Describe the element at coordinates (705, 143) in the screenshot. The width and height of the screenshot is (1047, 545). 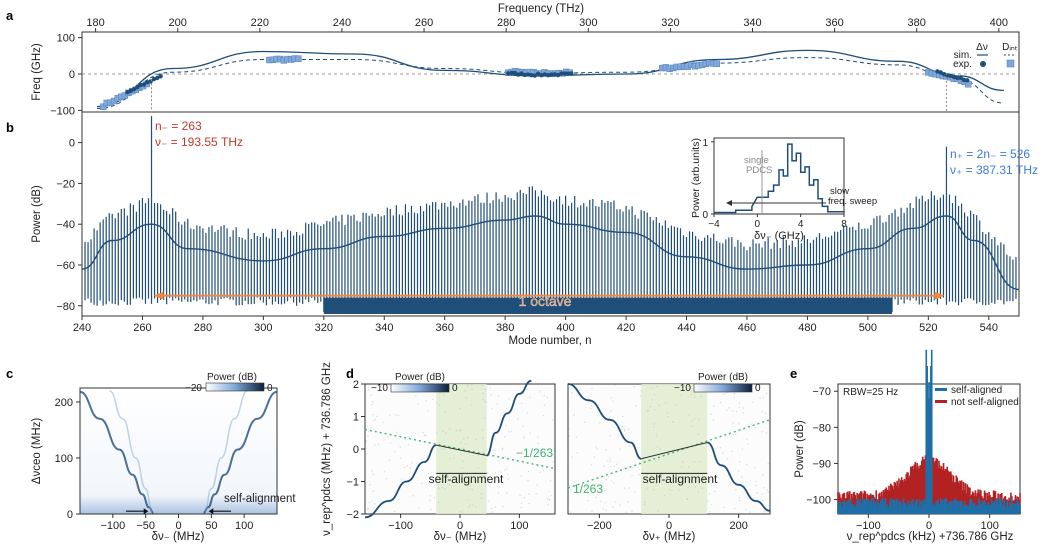
I see `inset-y-tick-label: 1` at that location.